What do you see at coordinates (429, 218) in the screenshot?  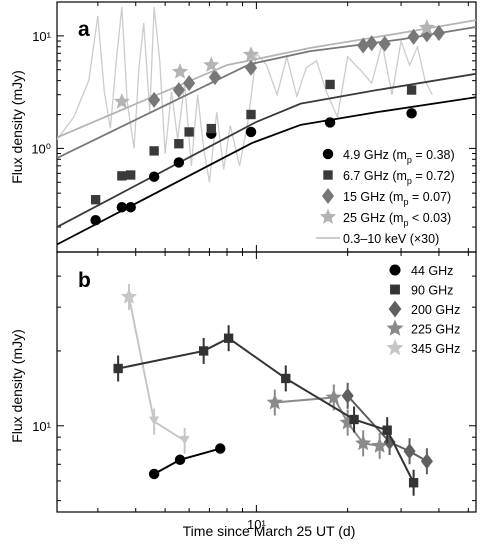 I see `legend-tail: < 0.03)` at bounding box center [429, 218].